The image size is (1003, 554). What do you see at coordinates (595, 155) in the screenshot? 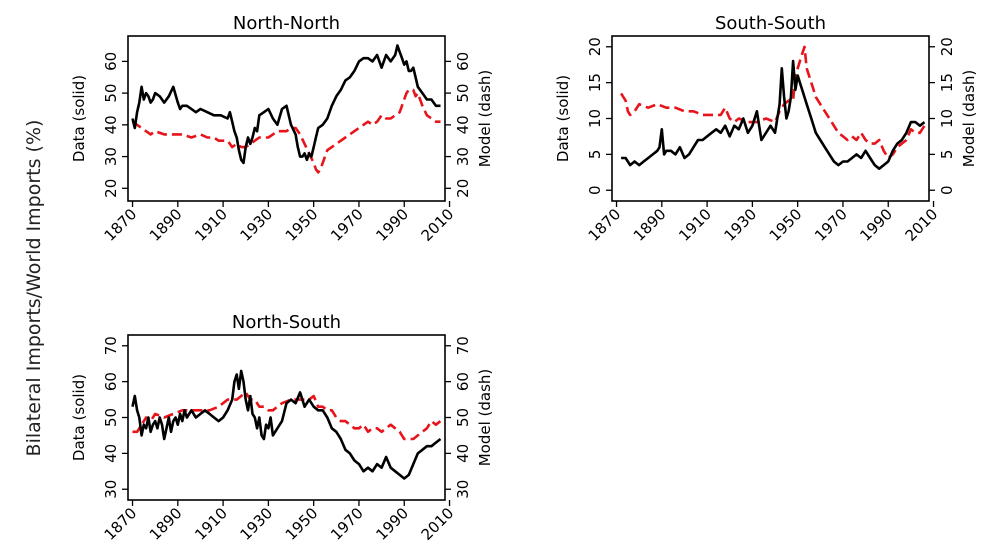
I see `y-left-tick-label: 5` at bounding box center [595, 155].